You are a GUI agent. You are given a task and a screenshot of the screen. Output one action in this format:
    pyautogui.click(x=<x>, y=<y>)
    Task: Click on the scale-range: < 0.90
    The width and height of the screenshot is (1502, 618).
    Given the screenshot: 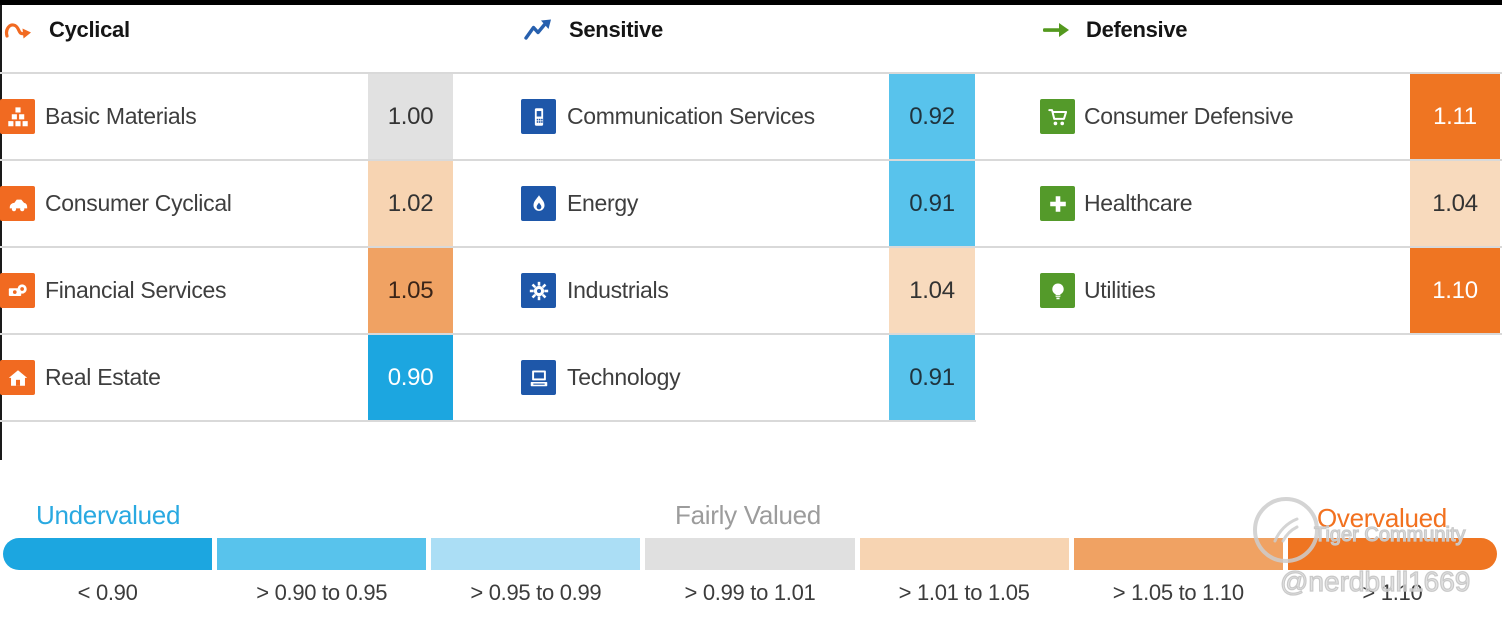 What is the action you would take?
    pyautogui.click(x=107, y=592)
    